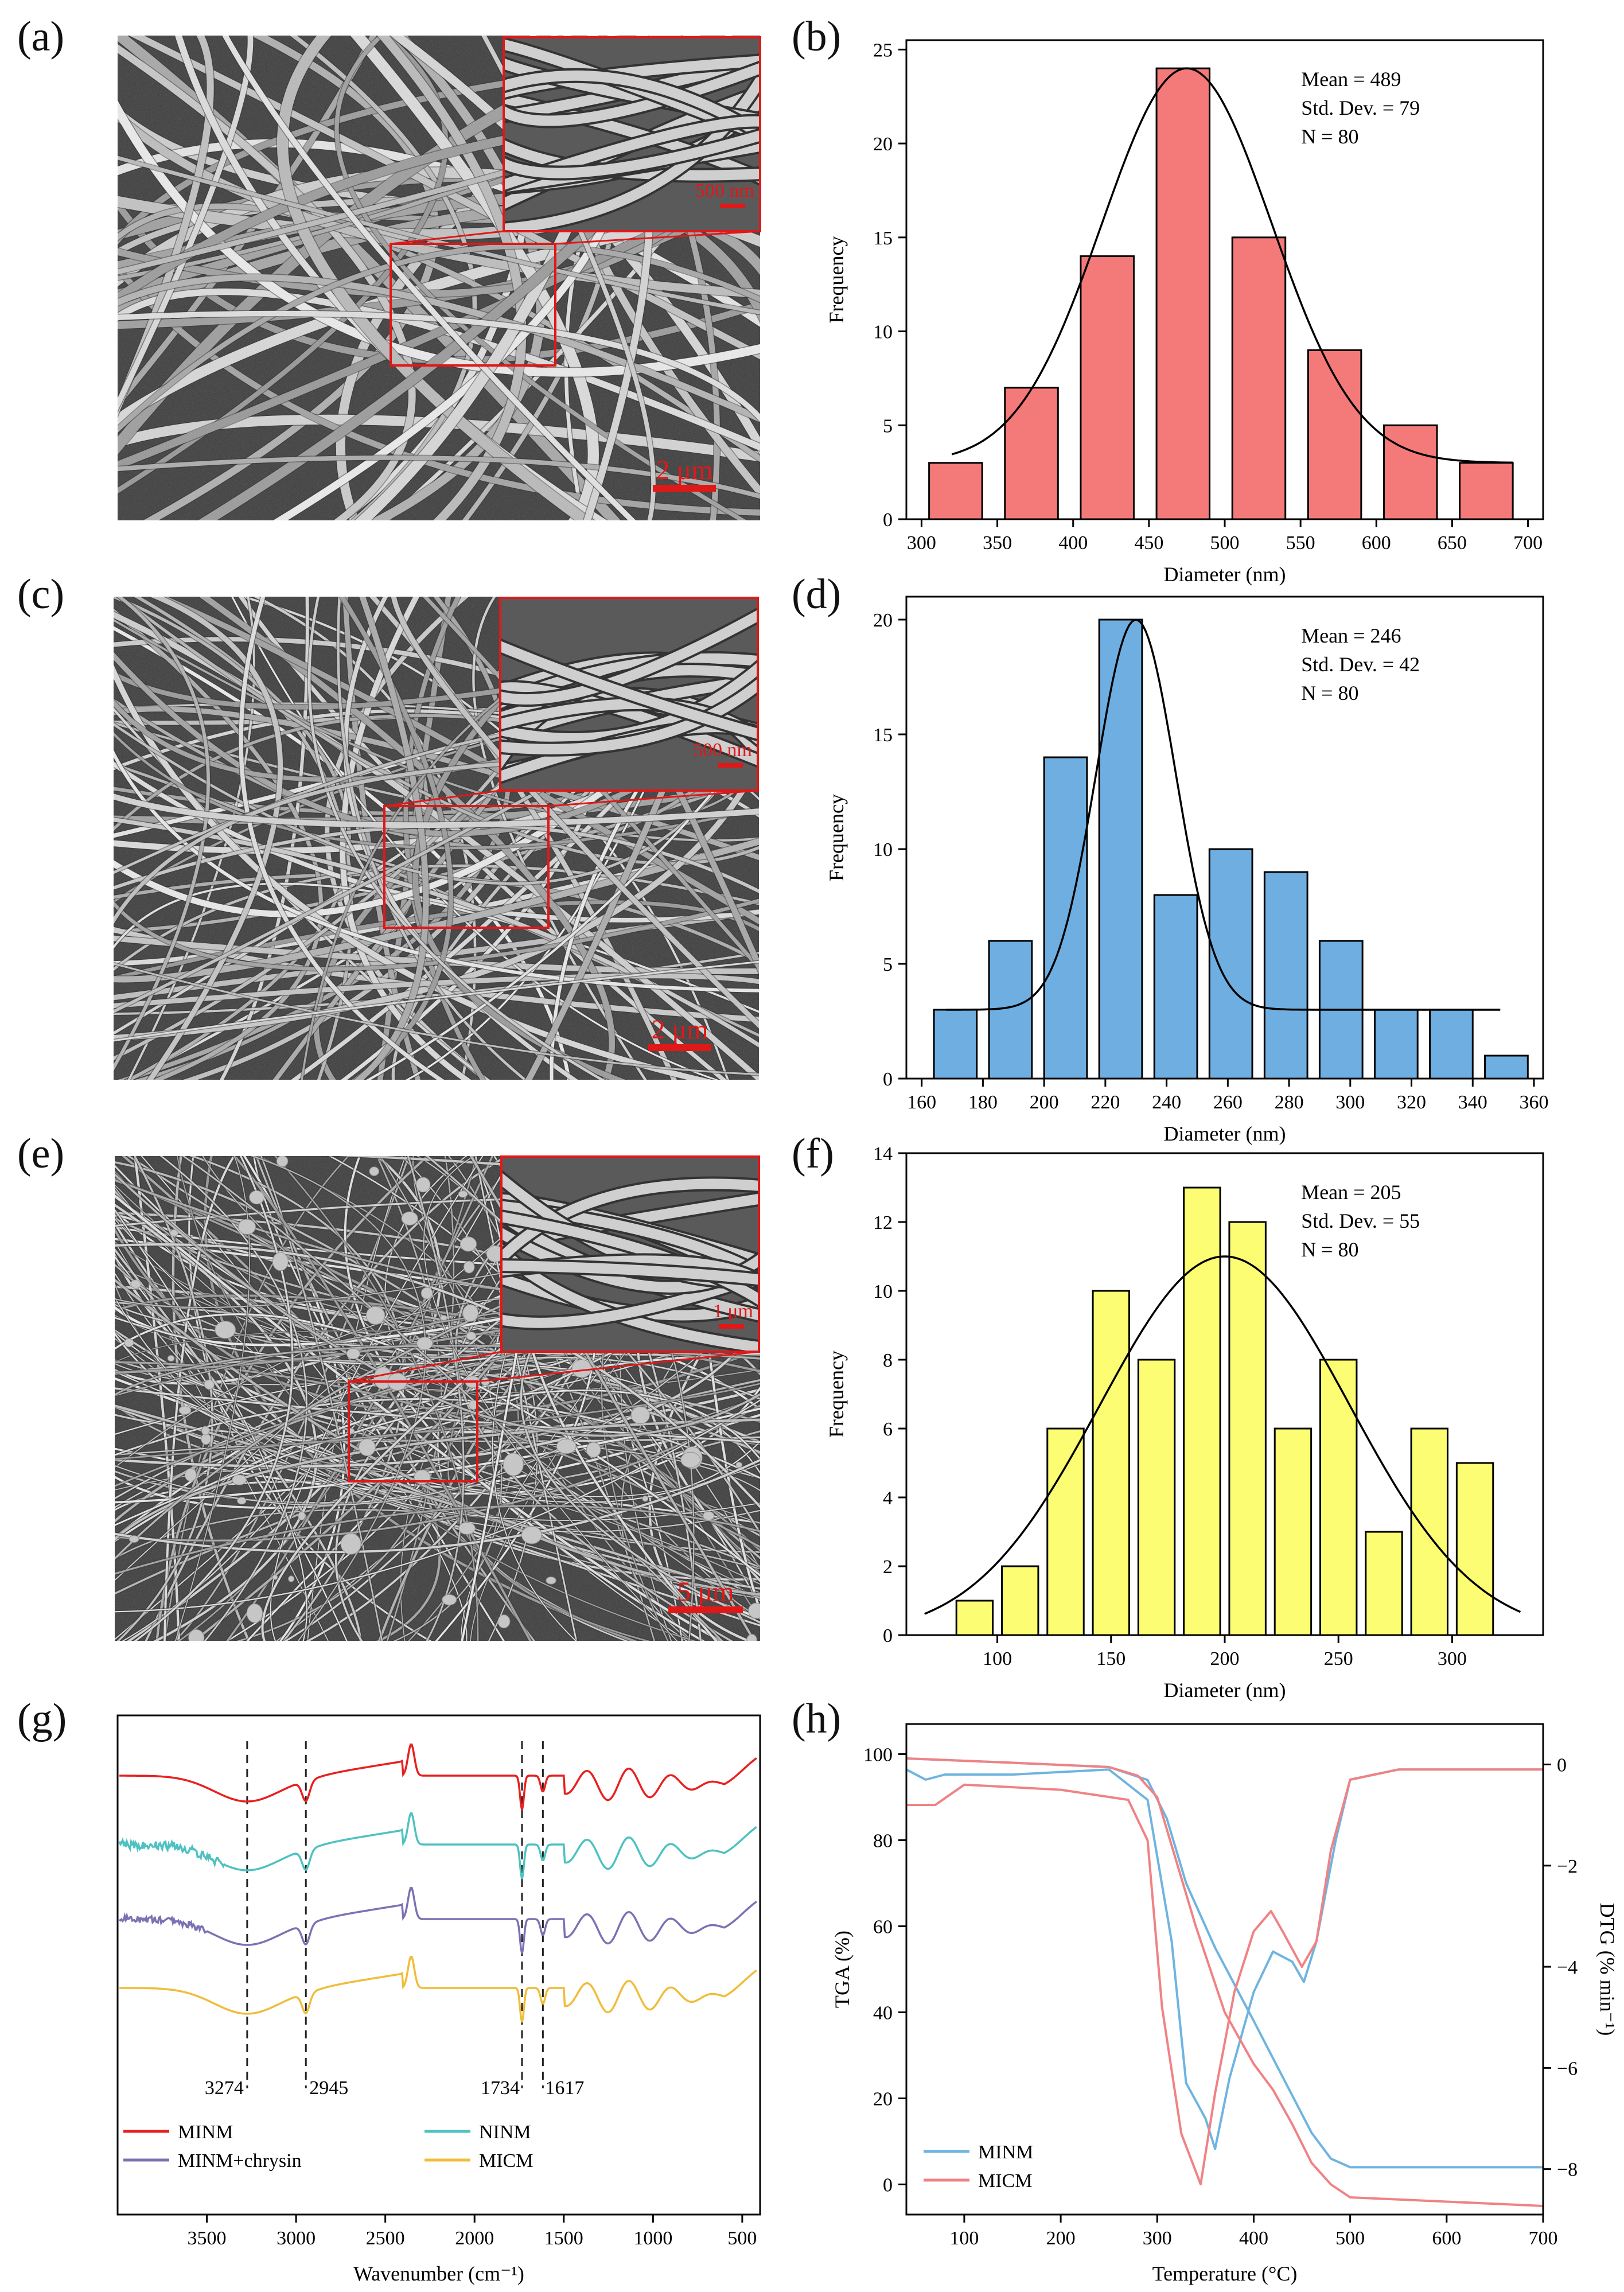 The image size is (1624, 2292). Describe the element at coordinates (888, 964) in the screenshot. I see `y-tick-label: 5` at that location.